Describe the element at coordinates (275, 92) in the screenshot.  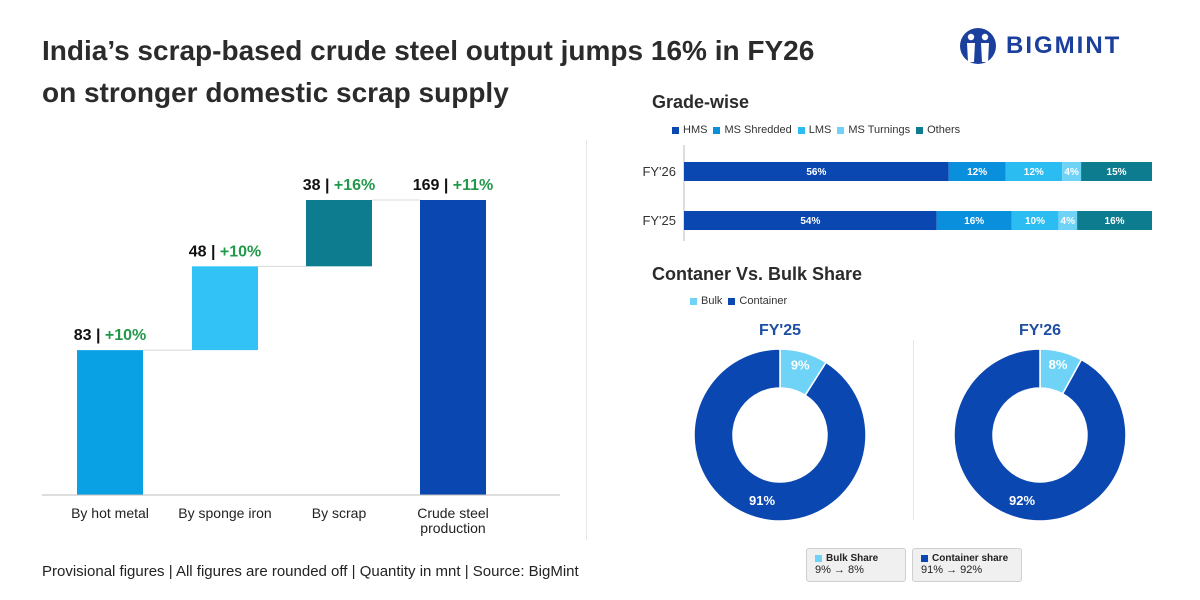
I see `title-line-2: on stronger domestic scrap supply` at that location.